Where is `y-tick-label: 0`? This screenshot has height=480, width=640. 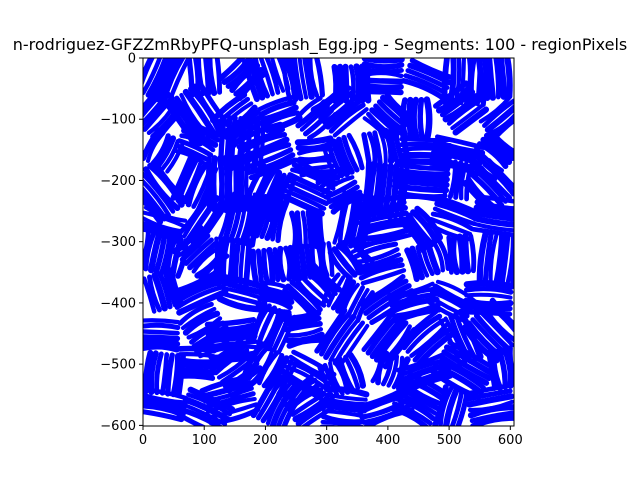
y-tick-label: 0 is located at coordinates (132, 59).